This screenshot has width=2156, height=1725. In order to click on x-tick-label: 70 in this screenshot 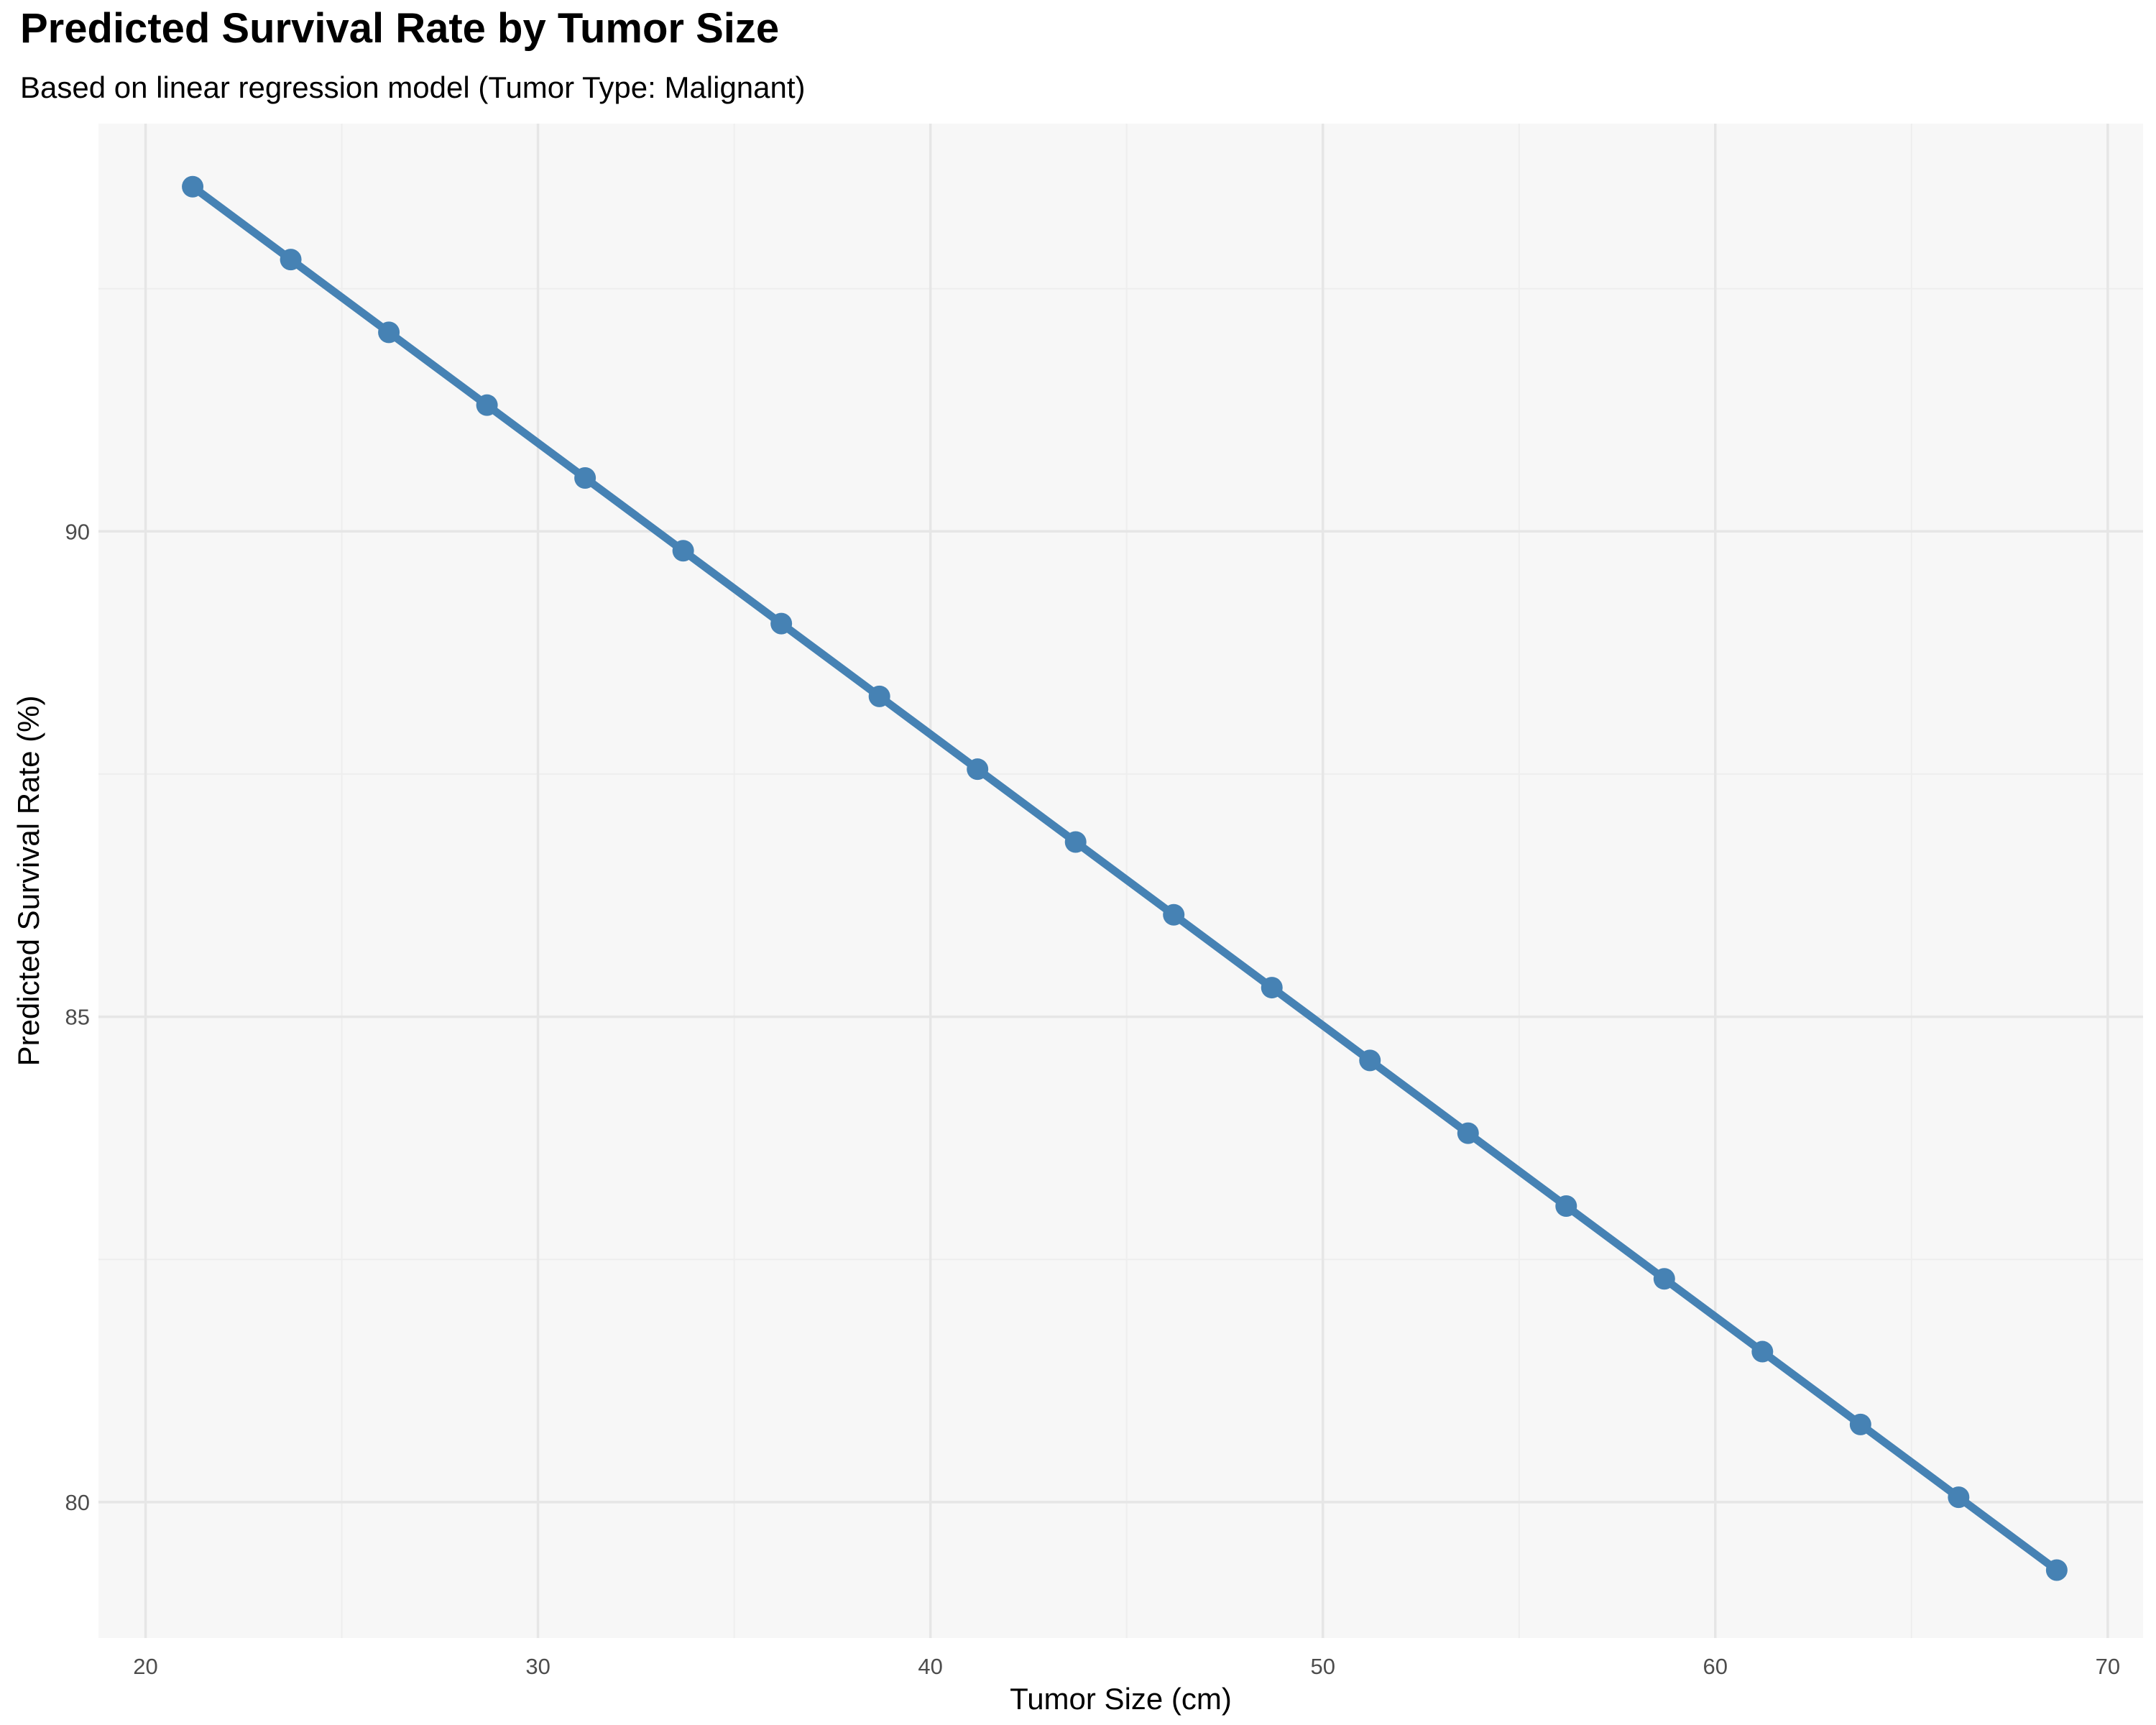, I will do `click(2108, 1666)`.